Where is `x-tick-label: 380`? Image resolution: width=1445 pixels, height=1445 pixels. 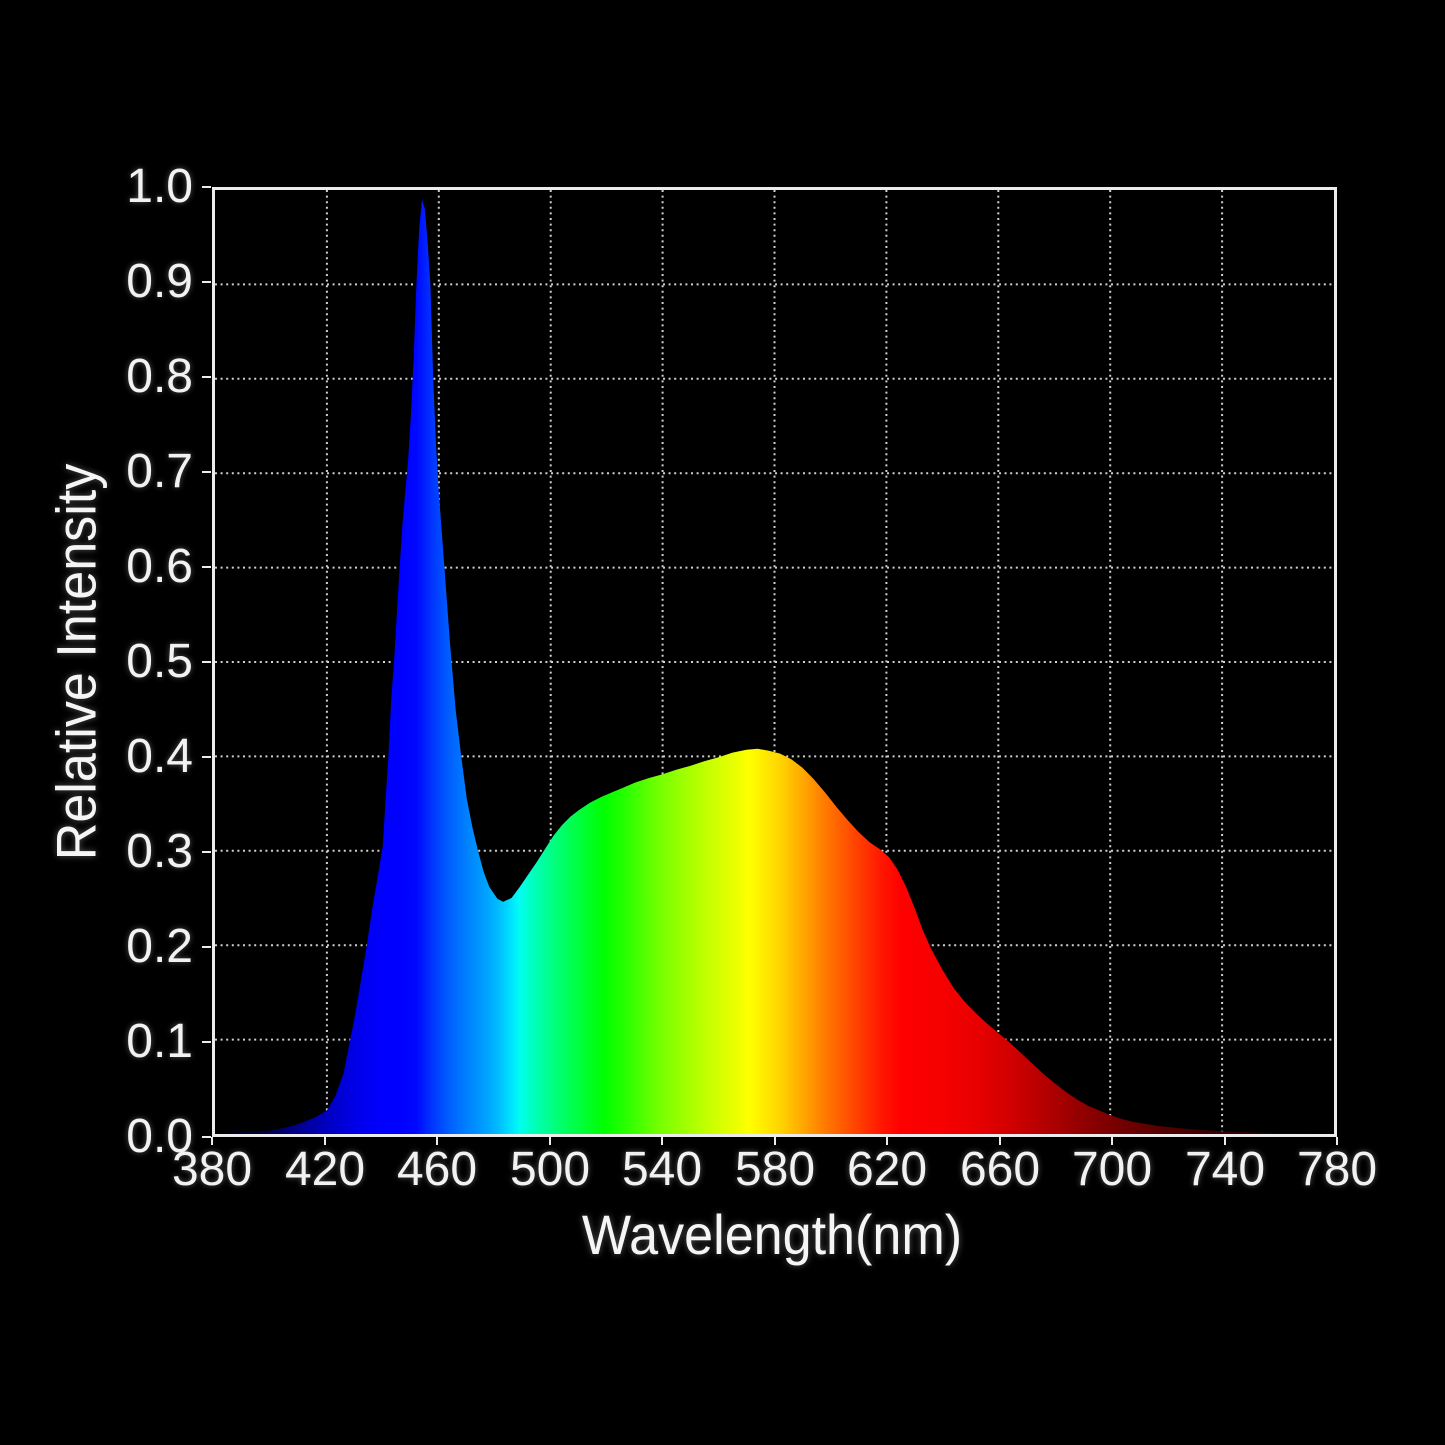 x-tick-label: 380 is located at coordinates (212, 1169).